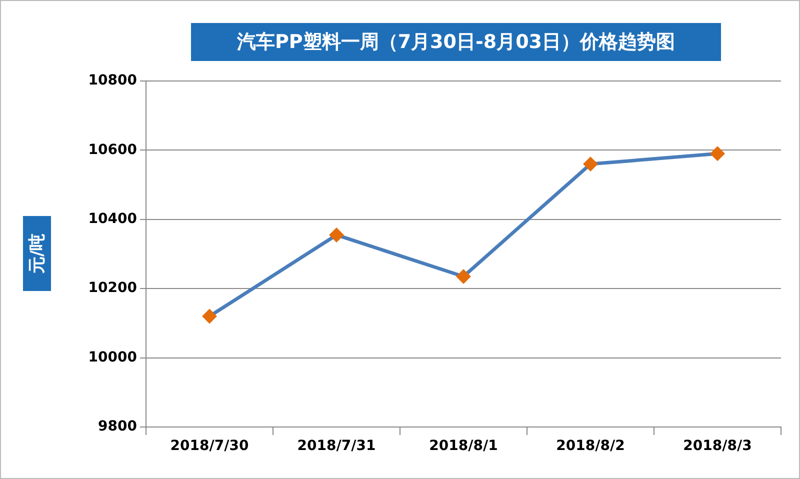 This screenshot has width=800, height=479. I want to click on y-tick-label: 9800, so click(118, 426).